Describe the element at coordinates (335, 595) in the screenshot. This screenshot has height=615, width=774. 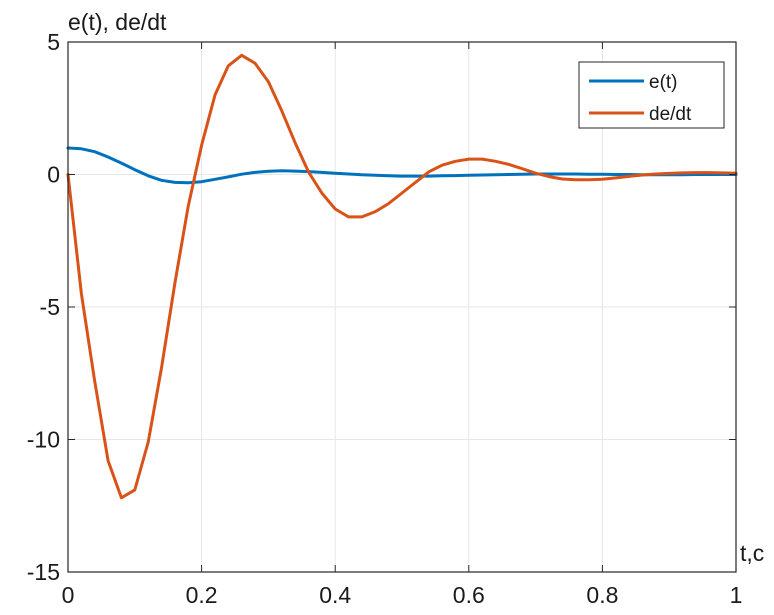
I see `x-tick-label: 0.4` at that location.